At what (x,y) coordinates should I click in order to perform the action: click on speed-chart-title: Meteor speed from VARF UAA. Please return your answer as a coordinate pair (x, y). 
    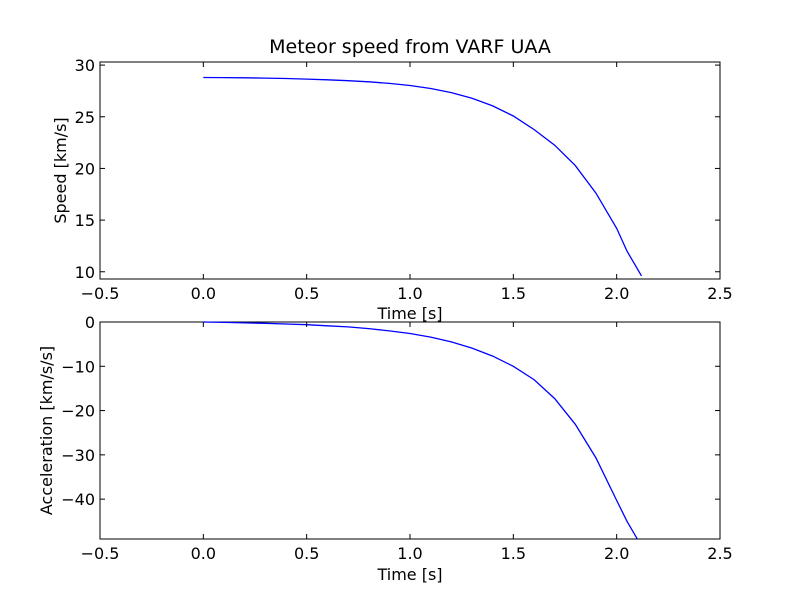
    Looking at the image, I should click on (410, 47).